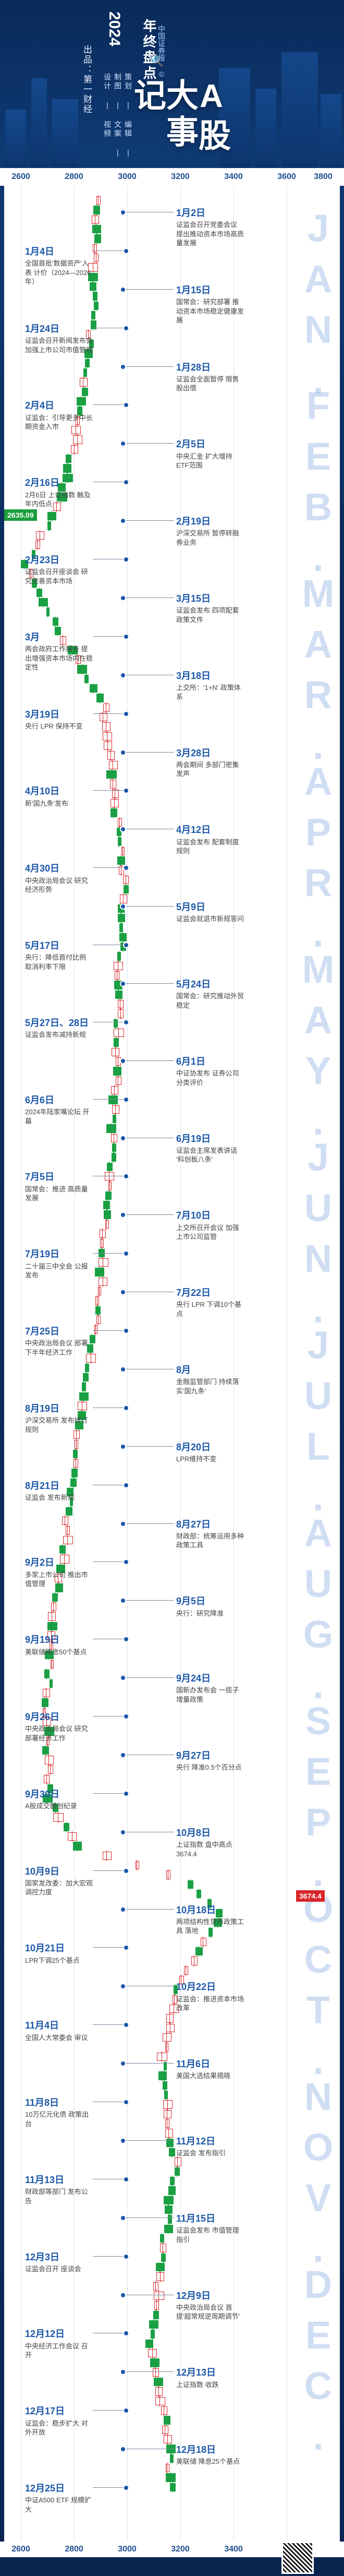 This screenshot has height=2576, width=344. I want to click on event-date: 11月13日, so click(45, 2180).